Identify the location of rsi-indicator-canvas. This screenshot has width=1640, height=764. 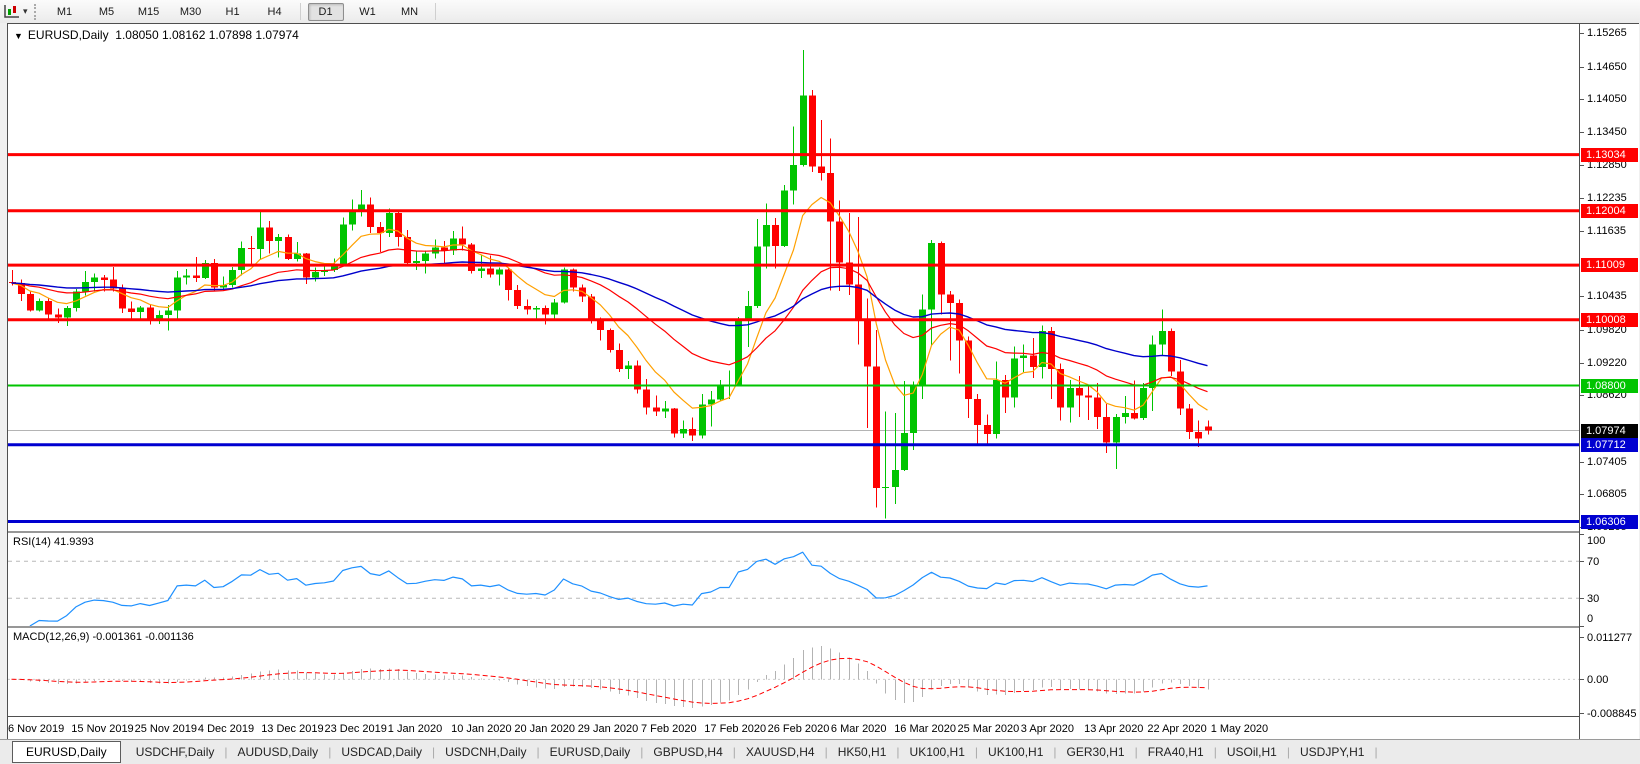
(793, 579).